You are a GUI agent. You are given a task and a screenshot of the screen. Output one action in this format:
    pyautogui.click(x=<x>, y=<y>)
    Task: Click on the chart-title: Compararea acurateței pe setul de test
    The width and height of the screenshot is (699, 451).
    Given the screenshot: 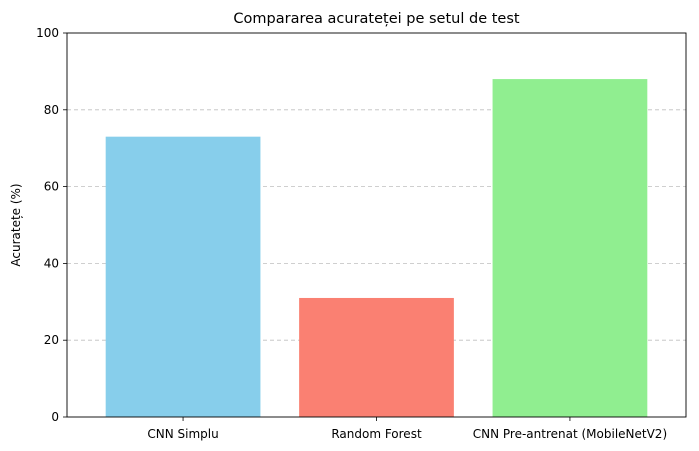 What is the action you would take?
    pyautogui.click(x=376, y=19)
    